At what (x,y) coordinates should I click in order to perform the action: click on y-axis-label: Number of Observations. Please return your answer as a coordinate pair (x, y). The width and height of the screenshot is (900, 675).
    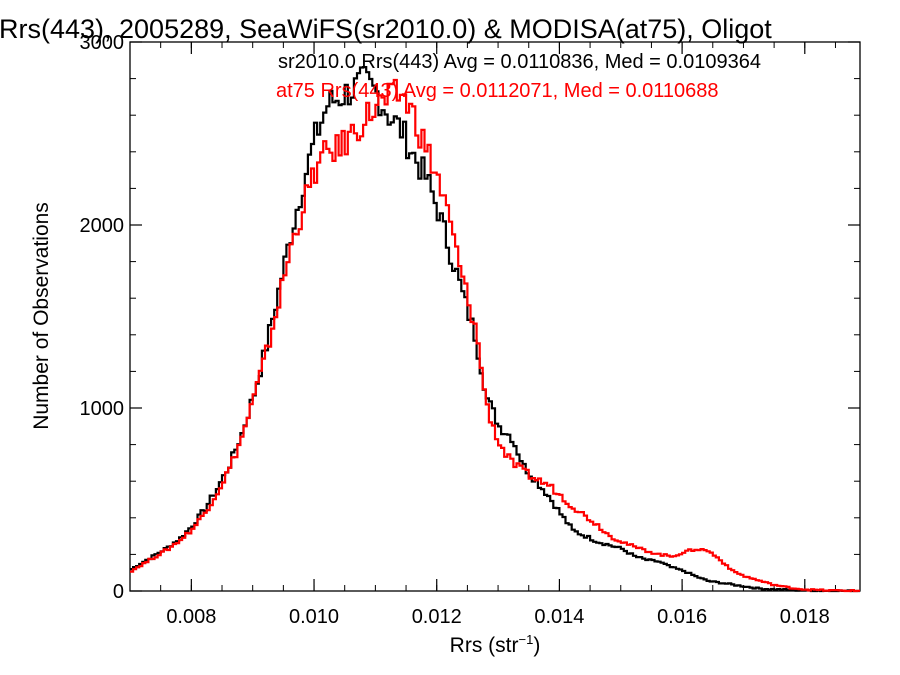
    Looking at the image, I should click on (41, 316).